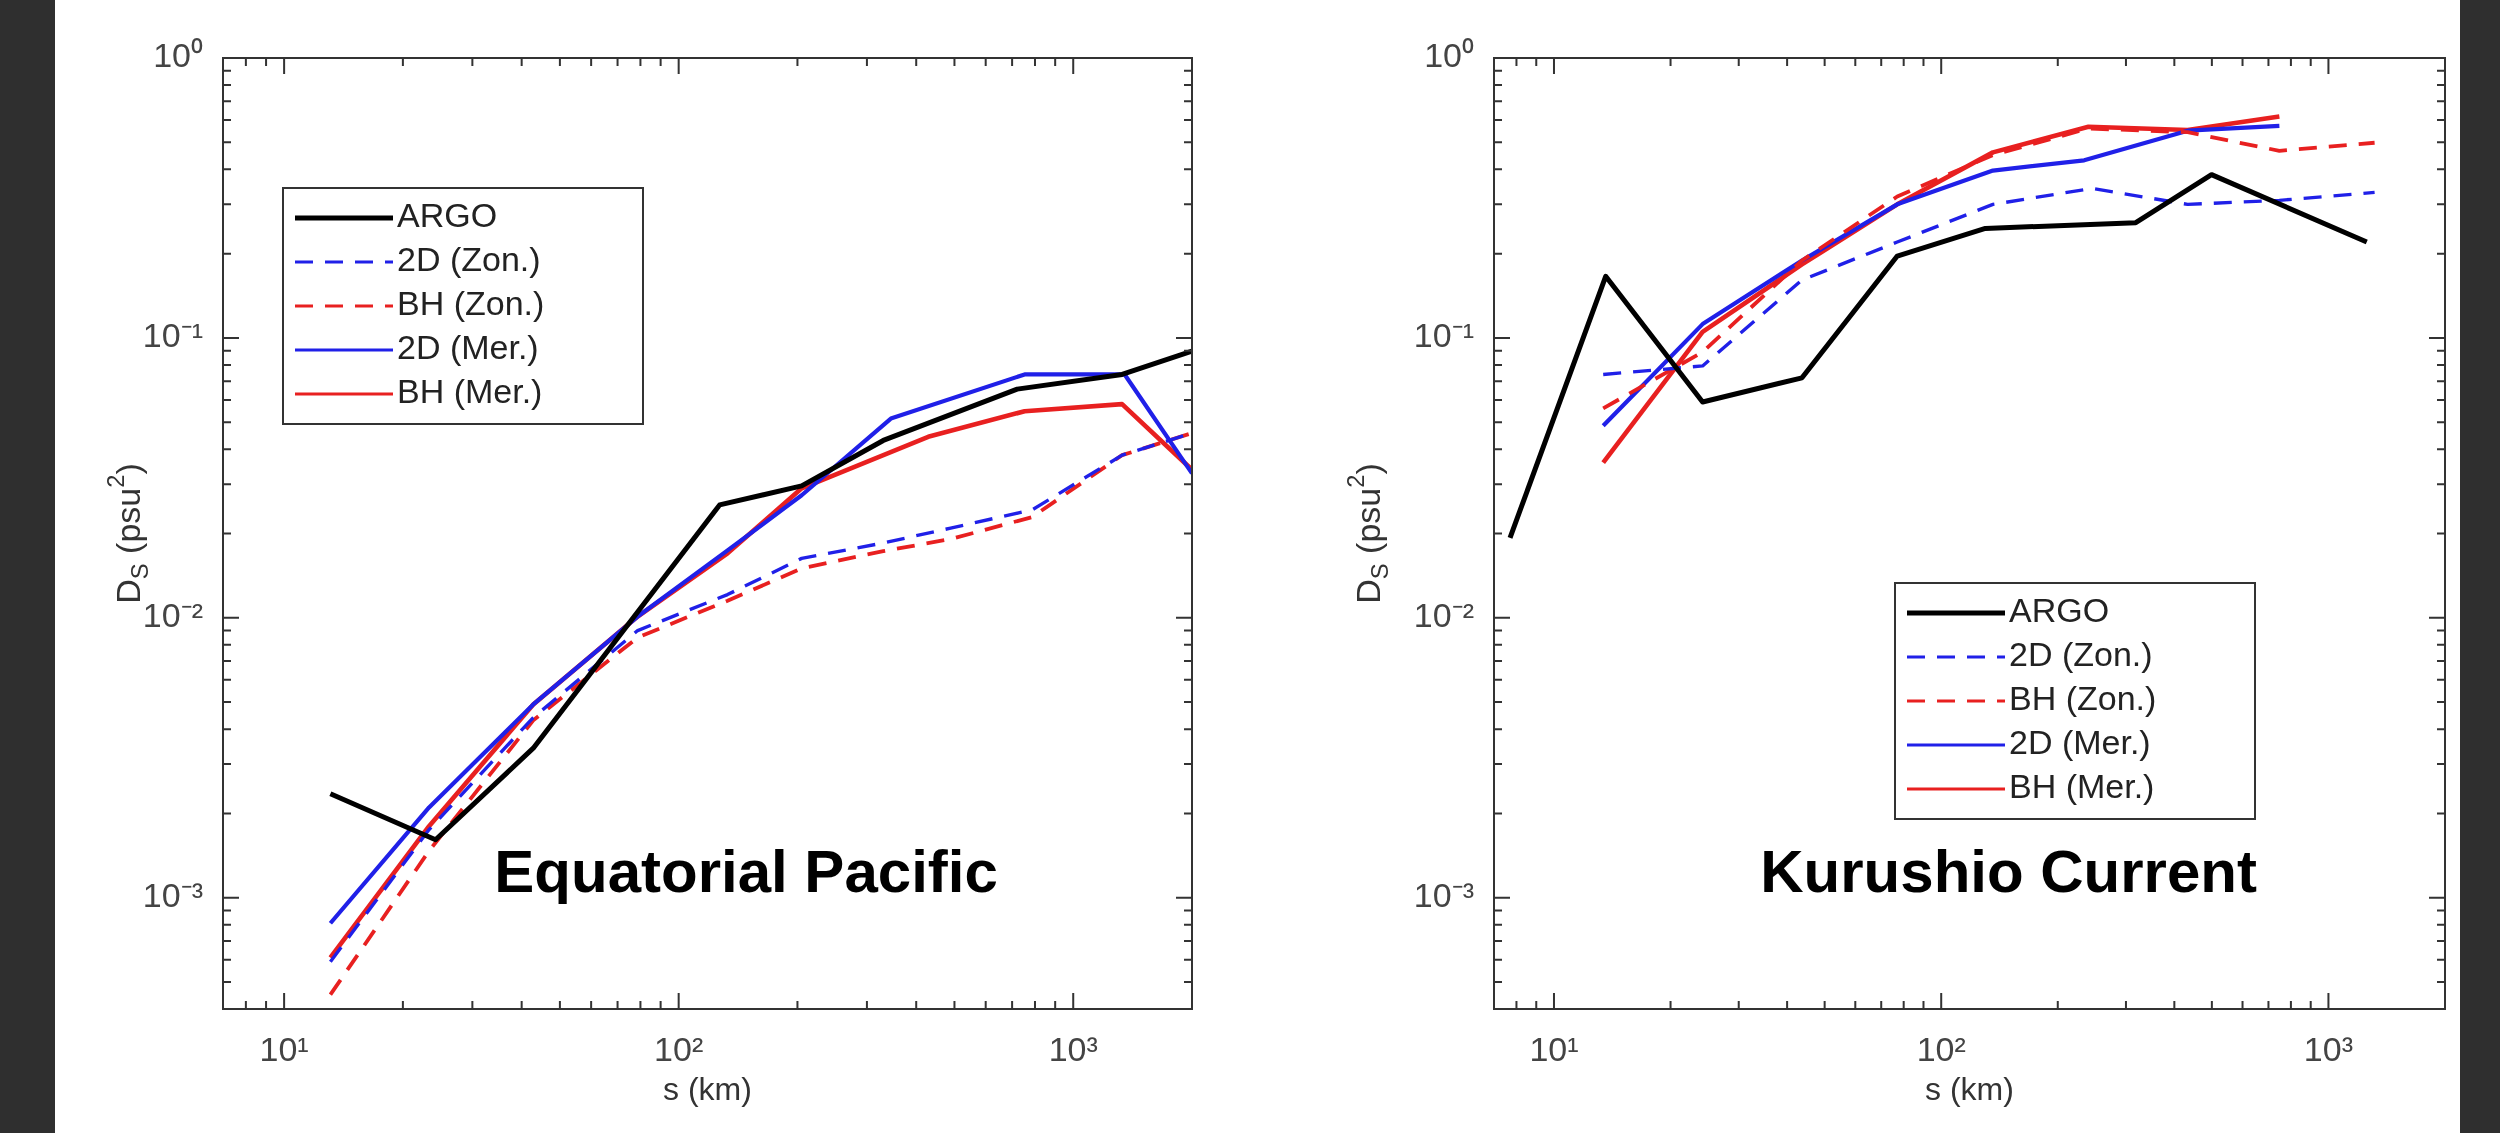 This screenshot has width=2500, height=1133. What do you see at coordinates (1367, 533) in the screenshot?
I see `y-axis-title: DS (psu2)` at bounding box center [1367, 533].